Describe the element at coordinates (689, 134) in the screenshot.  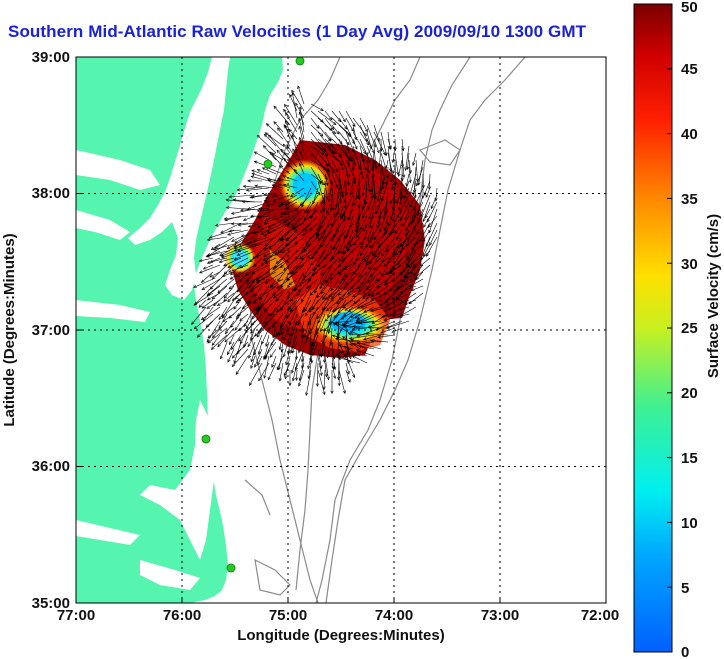
I see `colorbar-tick: 40` at that location.